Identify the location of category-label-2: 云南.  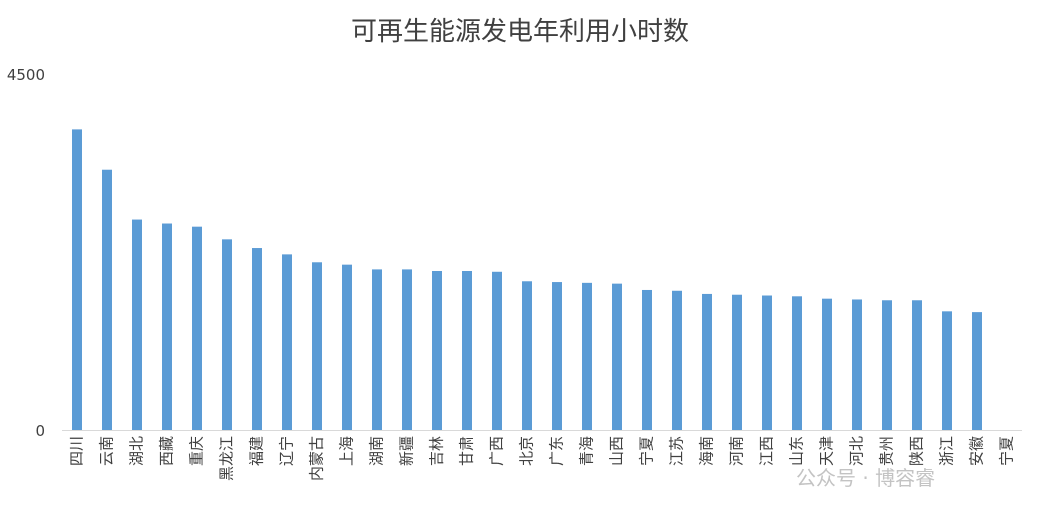
(107, 451).